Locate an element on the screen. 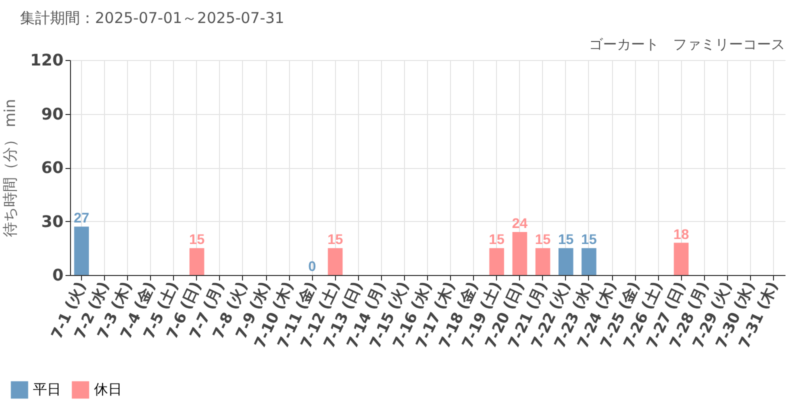 This screenshot has width=800, height=400. y-tick-label: 120 is located at coordinates (47, 60).